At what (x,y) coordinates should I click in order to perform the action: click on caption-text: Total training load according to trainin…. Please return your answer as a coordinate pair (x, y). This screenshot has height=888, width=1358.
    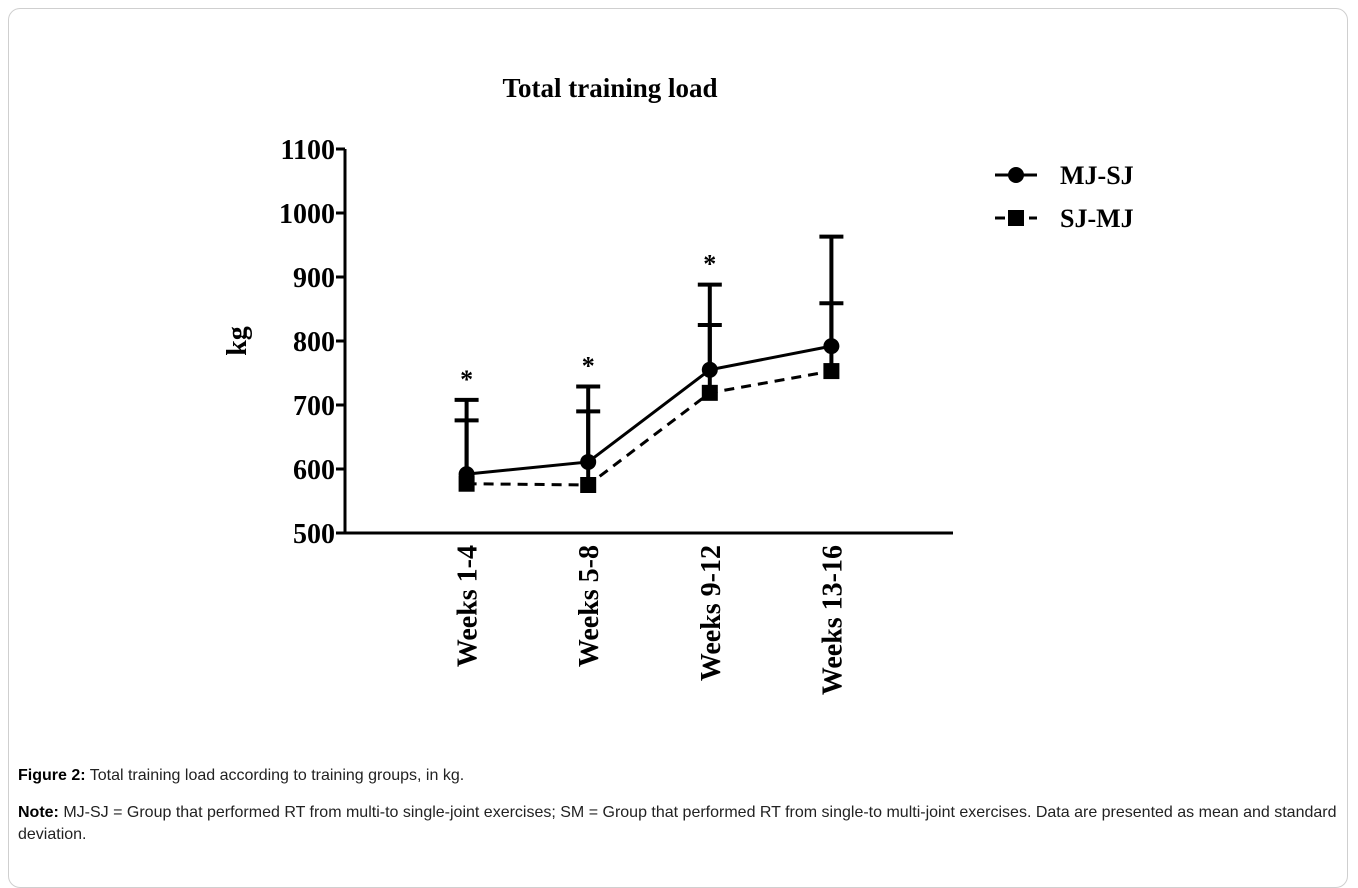
    Looking at the image, I should click on (277, 775).